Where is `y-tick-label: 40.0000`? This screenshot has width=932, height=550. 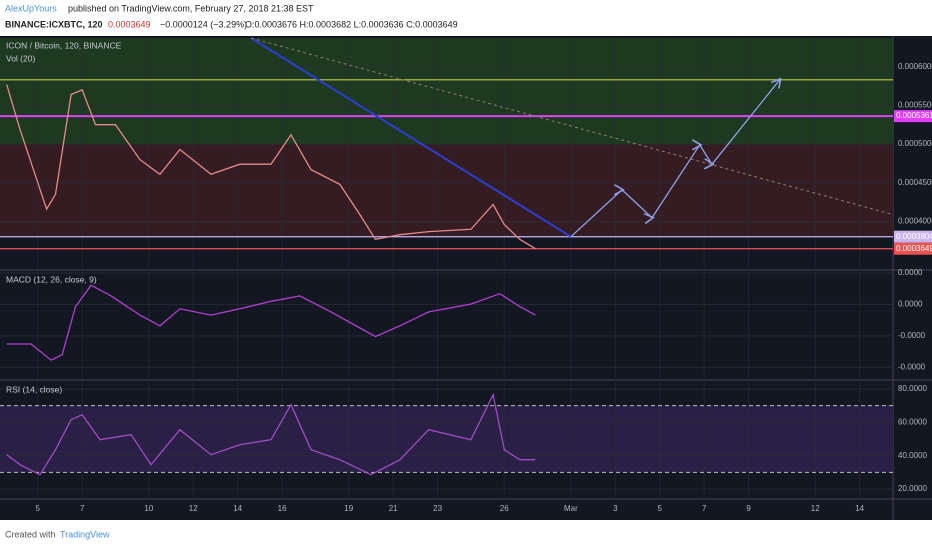 y-tick-label: 40.0000 is located at coordinates (912, 455).